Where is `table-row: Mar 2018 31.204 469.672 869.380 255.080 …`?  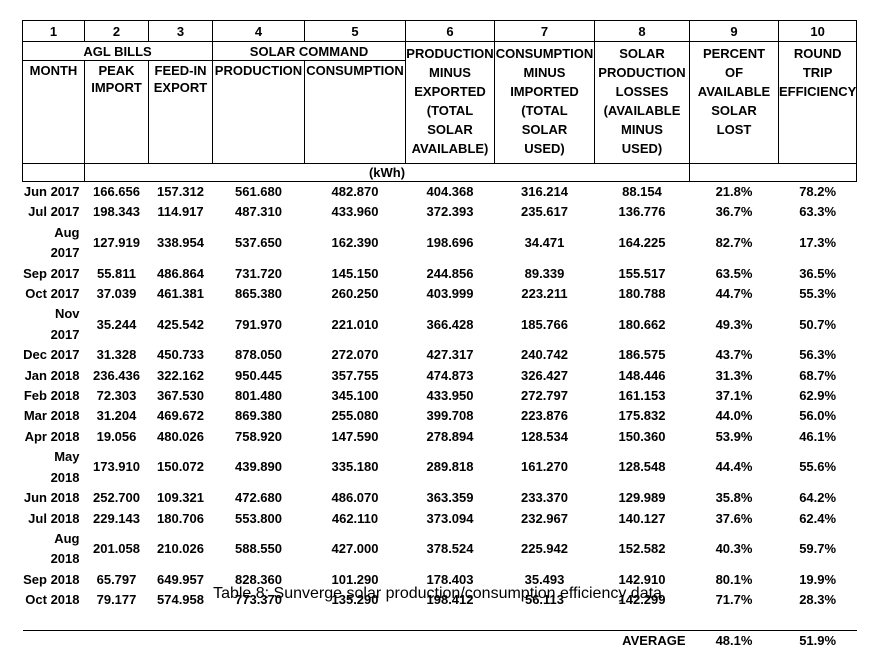 table-row: Mar 2018 31.204 469.672 869.380 255.080 … is located at coordinates (440, 416).